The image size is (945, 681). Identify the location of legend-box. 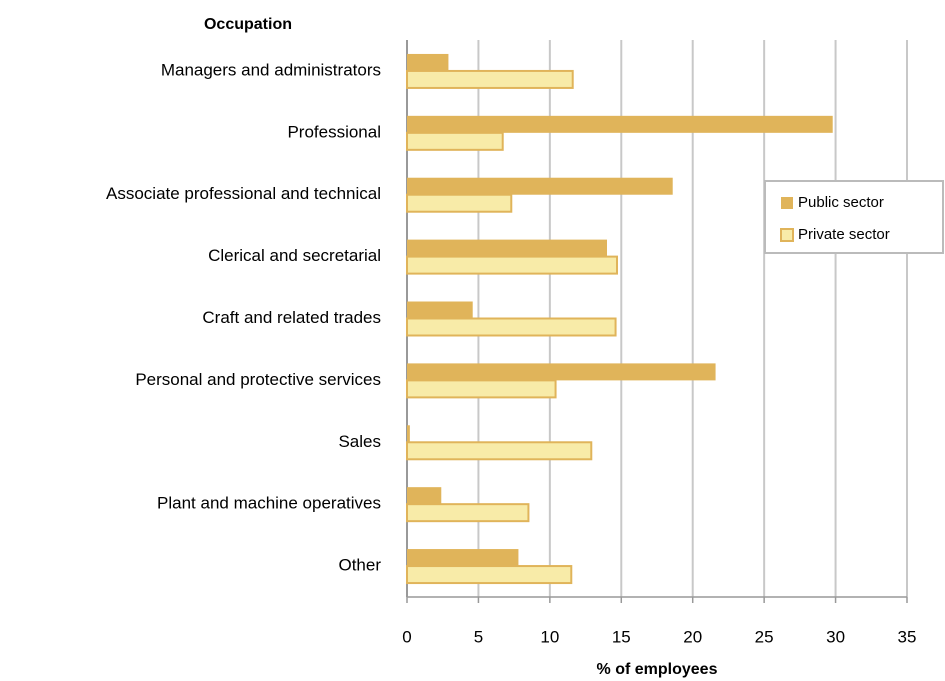
(854, 217).